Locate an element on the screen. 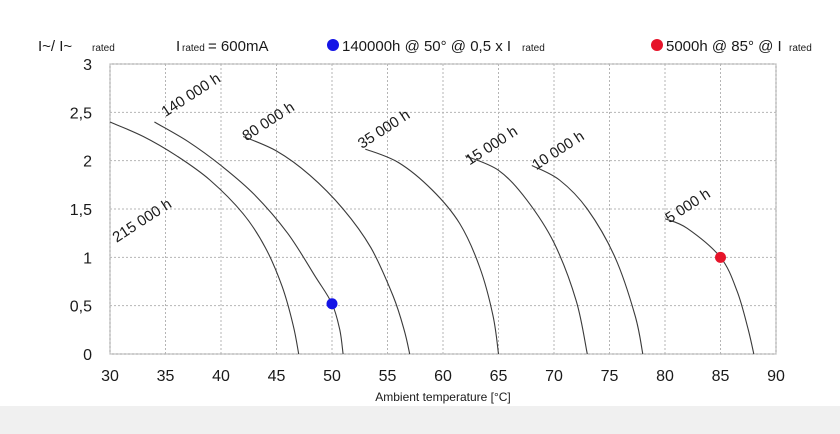 Image resolution: width=840 pixels, height=434 pixels. legend-rated-current-value: = 600mA is located at coordinates (238, 46).